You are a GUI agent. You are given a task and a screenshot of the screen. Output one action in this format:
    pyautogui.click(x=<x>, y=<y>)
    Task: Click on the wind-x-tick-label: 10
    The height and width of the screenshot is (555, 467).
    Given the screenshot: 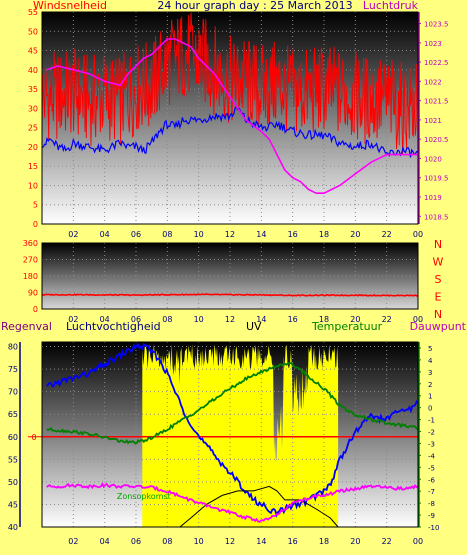 What is the action you would take?
    pyautogui.click(x=199, y=234)
    